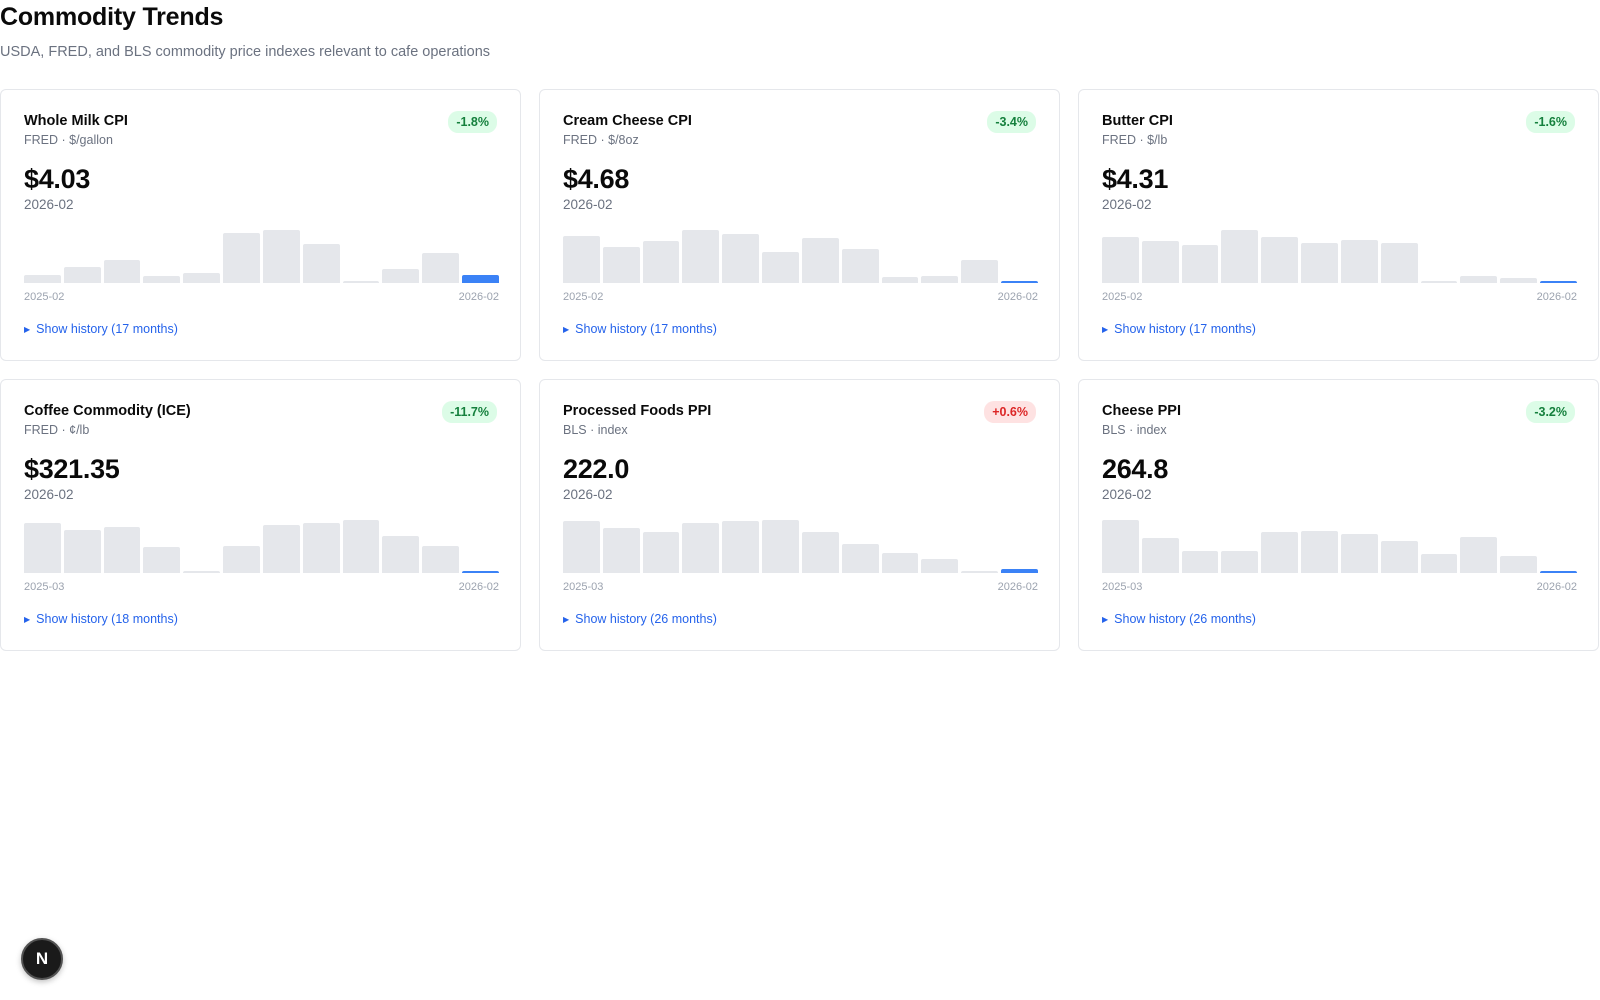 The height and width of the screenshot is (1000, 1600). I want to click on card-value: $4.31, so click(1135, 179).